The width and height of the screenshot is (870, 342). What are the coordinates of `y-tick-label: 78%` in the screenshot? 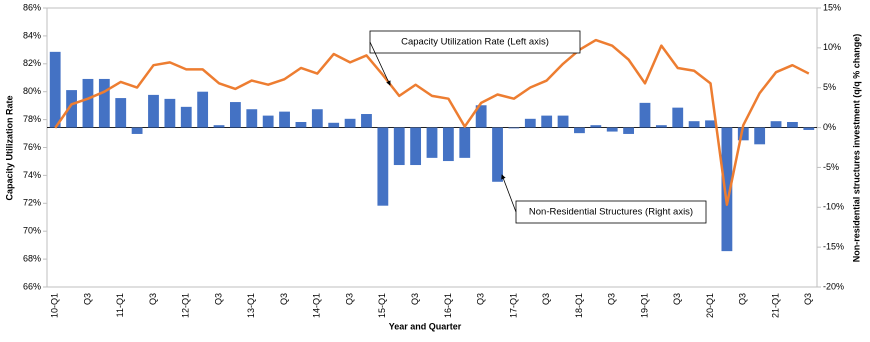 It's located at (32, 119).